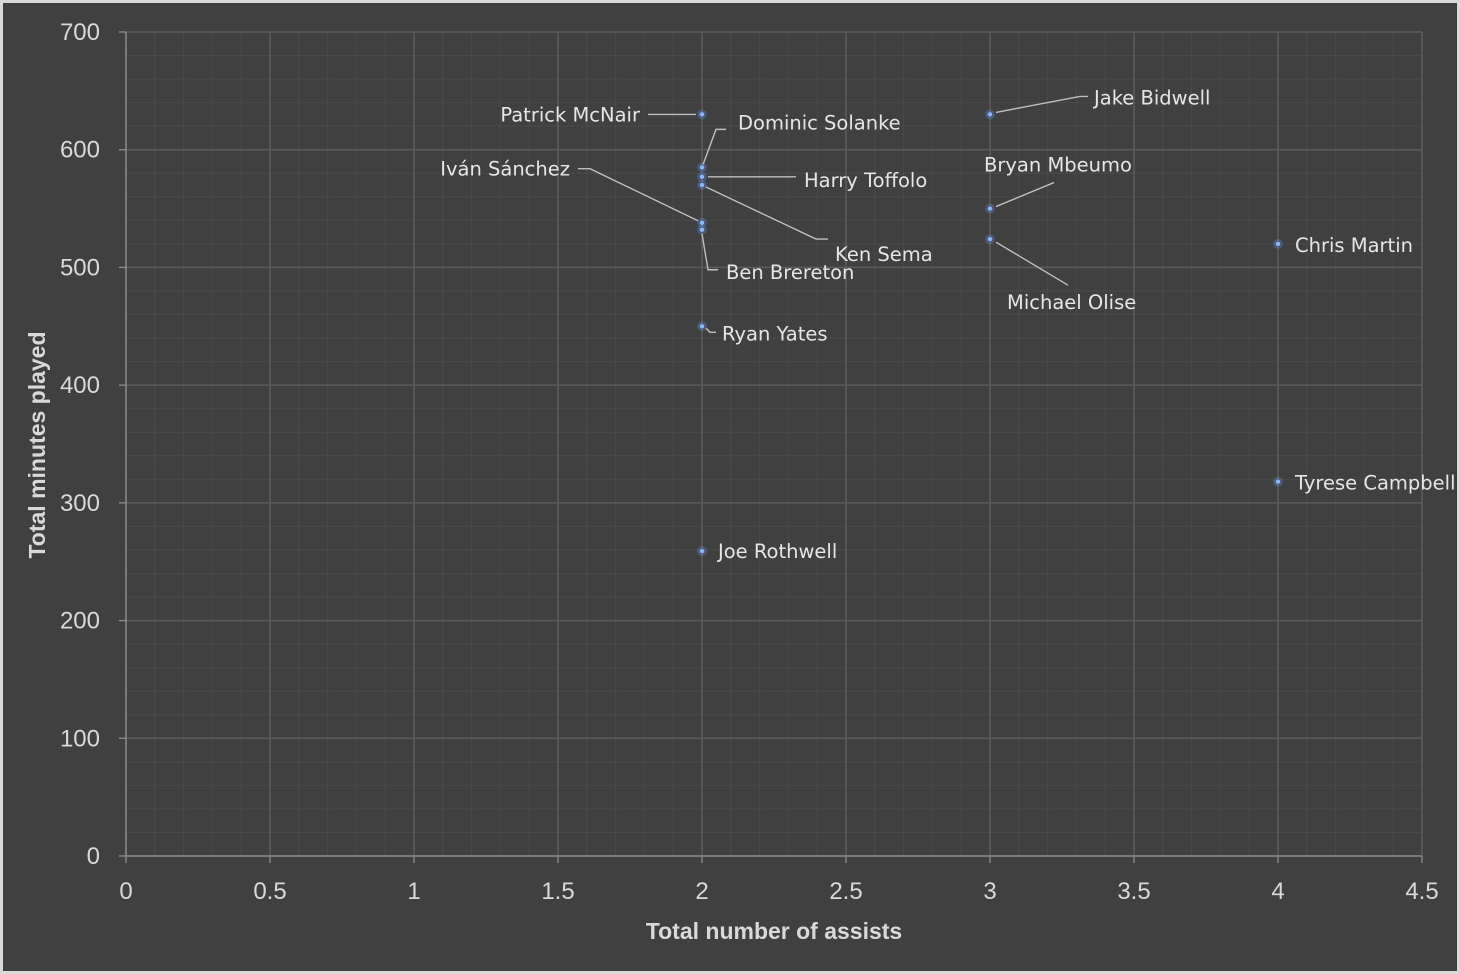 Image resolution: width=1460 pixels, height=974 pixels. I want to click on x-tick-label: 1, so click(413, 891).